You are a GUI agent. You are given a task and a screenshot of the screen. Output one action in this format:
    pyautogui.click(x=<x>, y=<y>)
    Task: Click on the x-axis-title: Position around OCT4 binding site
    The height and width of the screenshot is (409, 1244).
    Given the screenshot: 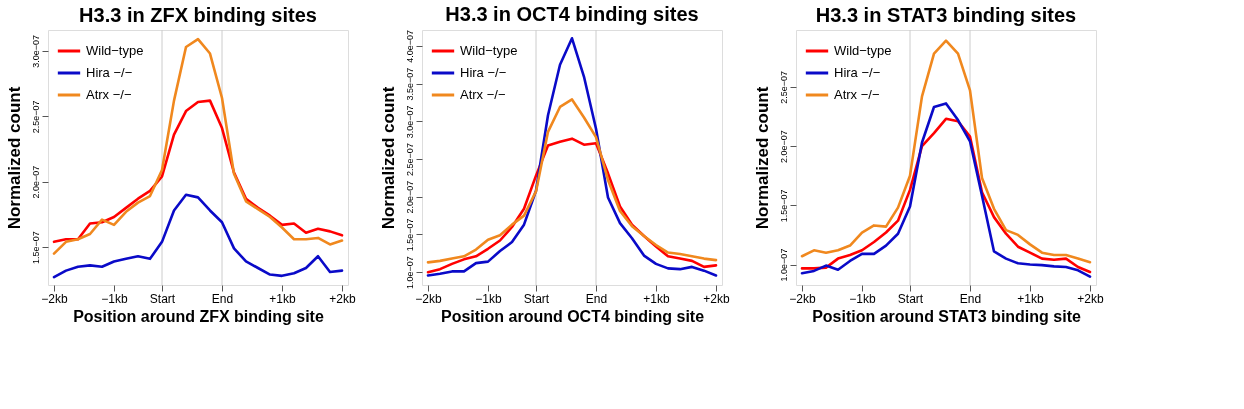 What is the action you would take?
    pyautogui.click(x=572, y=316)
    